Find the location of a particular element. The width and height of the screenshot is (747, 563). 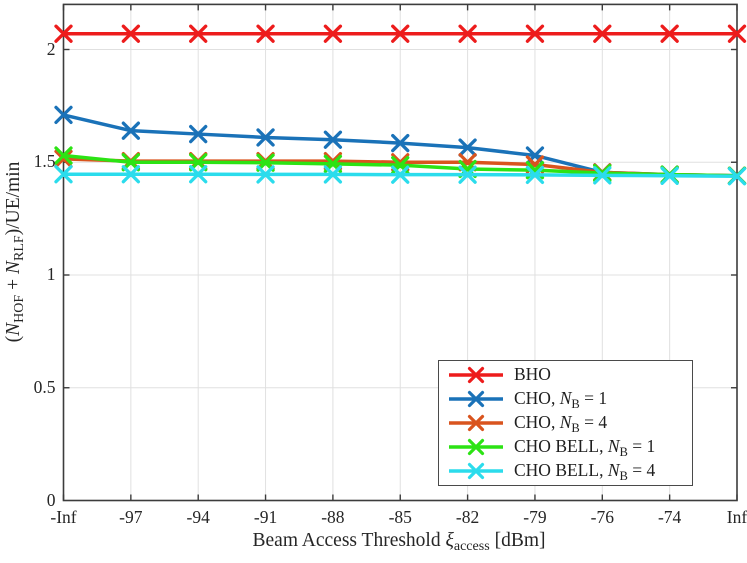

y-tick-label: 2 is located at coordinates (51, 48).